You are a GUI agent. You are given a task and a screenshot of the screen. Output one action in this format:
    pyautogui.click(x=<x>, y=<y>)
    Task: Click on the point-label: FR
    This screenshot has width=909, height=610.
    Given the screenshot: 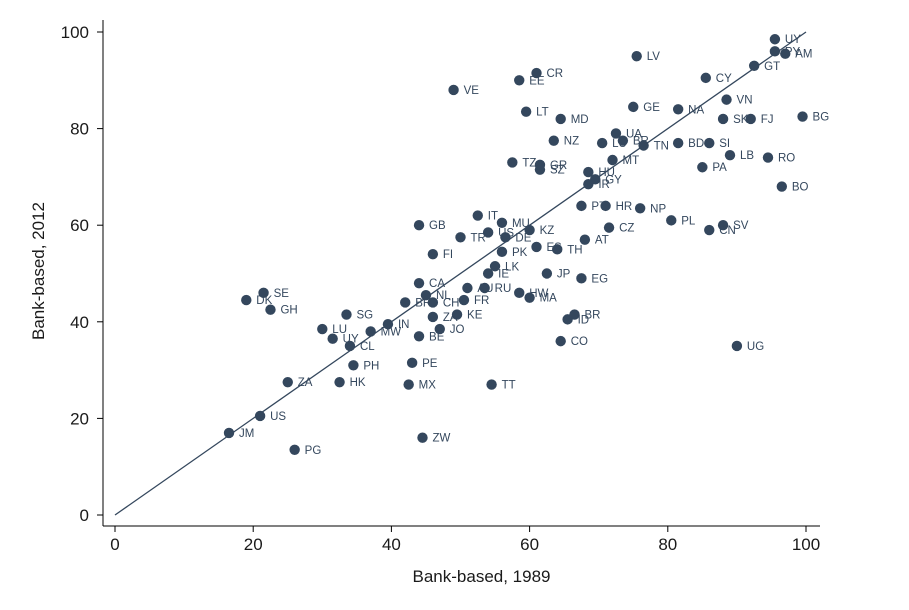 What is the action you would take?
    pyautogui.click(x=481, y=301)
    